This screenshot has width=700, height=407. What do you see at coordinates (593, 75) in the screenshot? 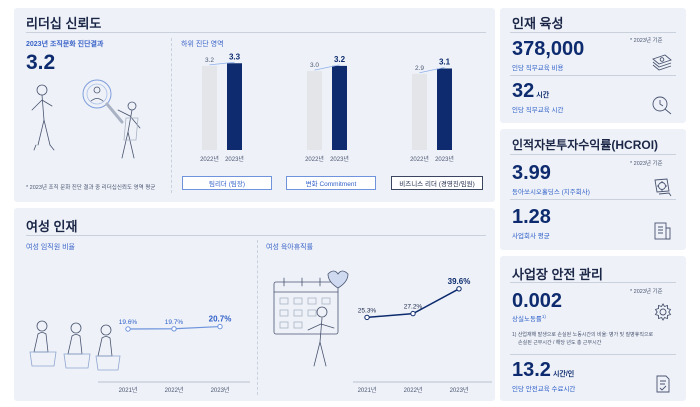
I see `talent-divider` at bounding box center [593, 75].